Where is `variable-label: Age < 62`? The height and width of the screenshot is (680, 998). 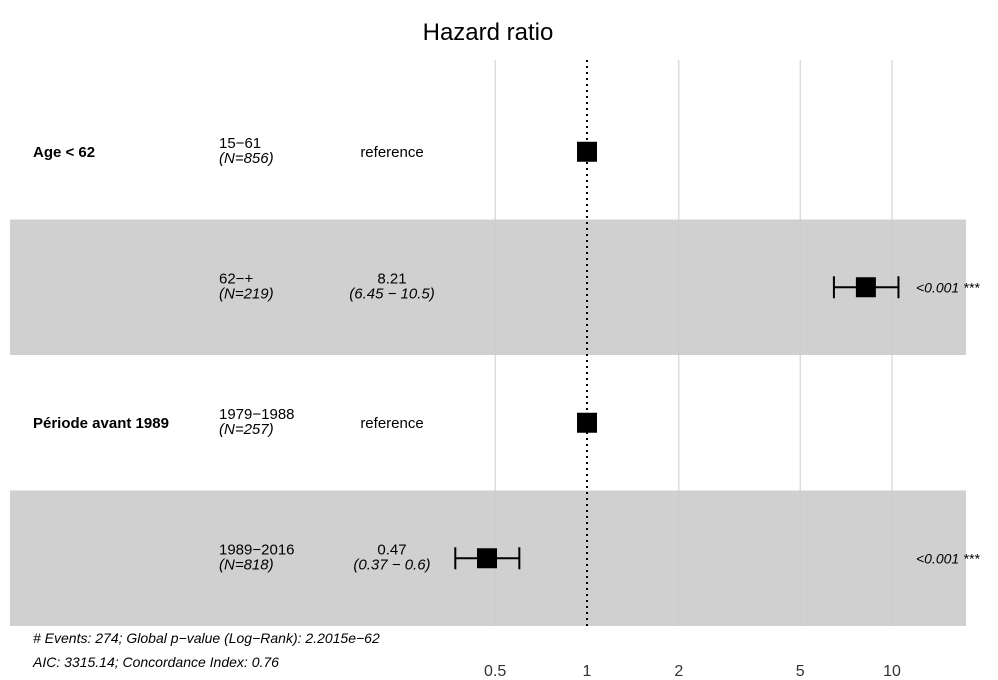
variable-label: Age < 62 is located at coordinates (64, 152).